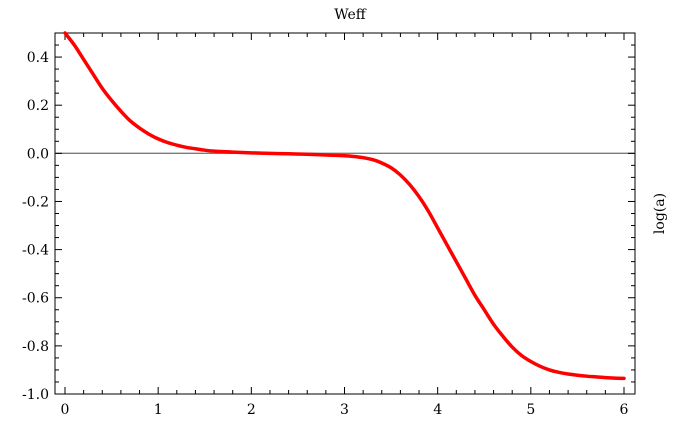 Image resolution: width=689 pixels, height=421 pixels. Describe the element at coordinates (35, 251) in the screenshot. I see `y-tick-label: -0.4` at that location.